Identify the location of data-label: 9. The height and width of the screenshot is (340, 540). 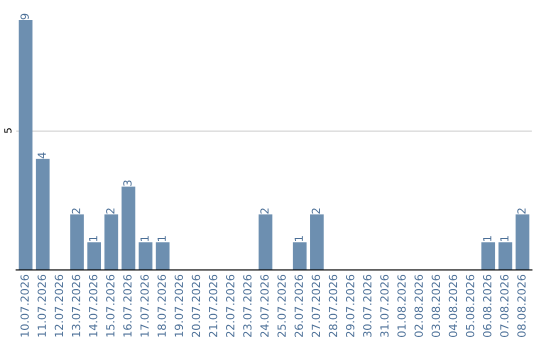
(24, 17).